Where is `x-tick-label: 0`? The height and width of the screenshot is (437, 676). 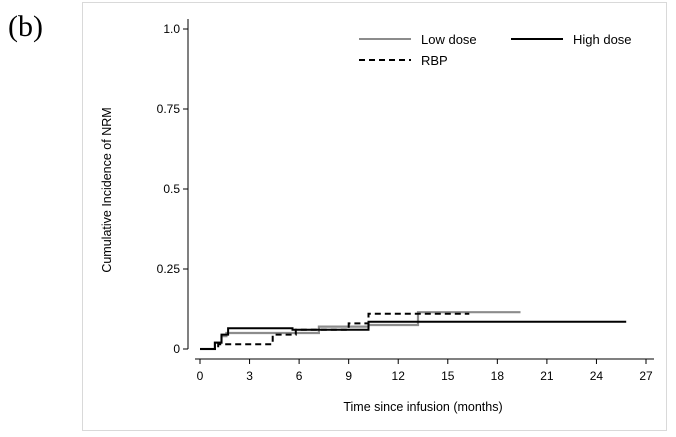 x-tick-label: 0 is located at coordinates (200, 376).